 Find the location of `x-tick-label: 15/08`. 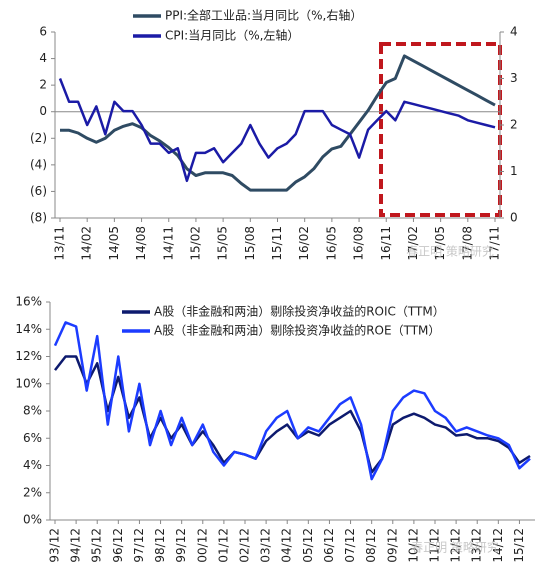

x-tick-label: 15/08 is located at coordinates (250, 243).